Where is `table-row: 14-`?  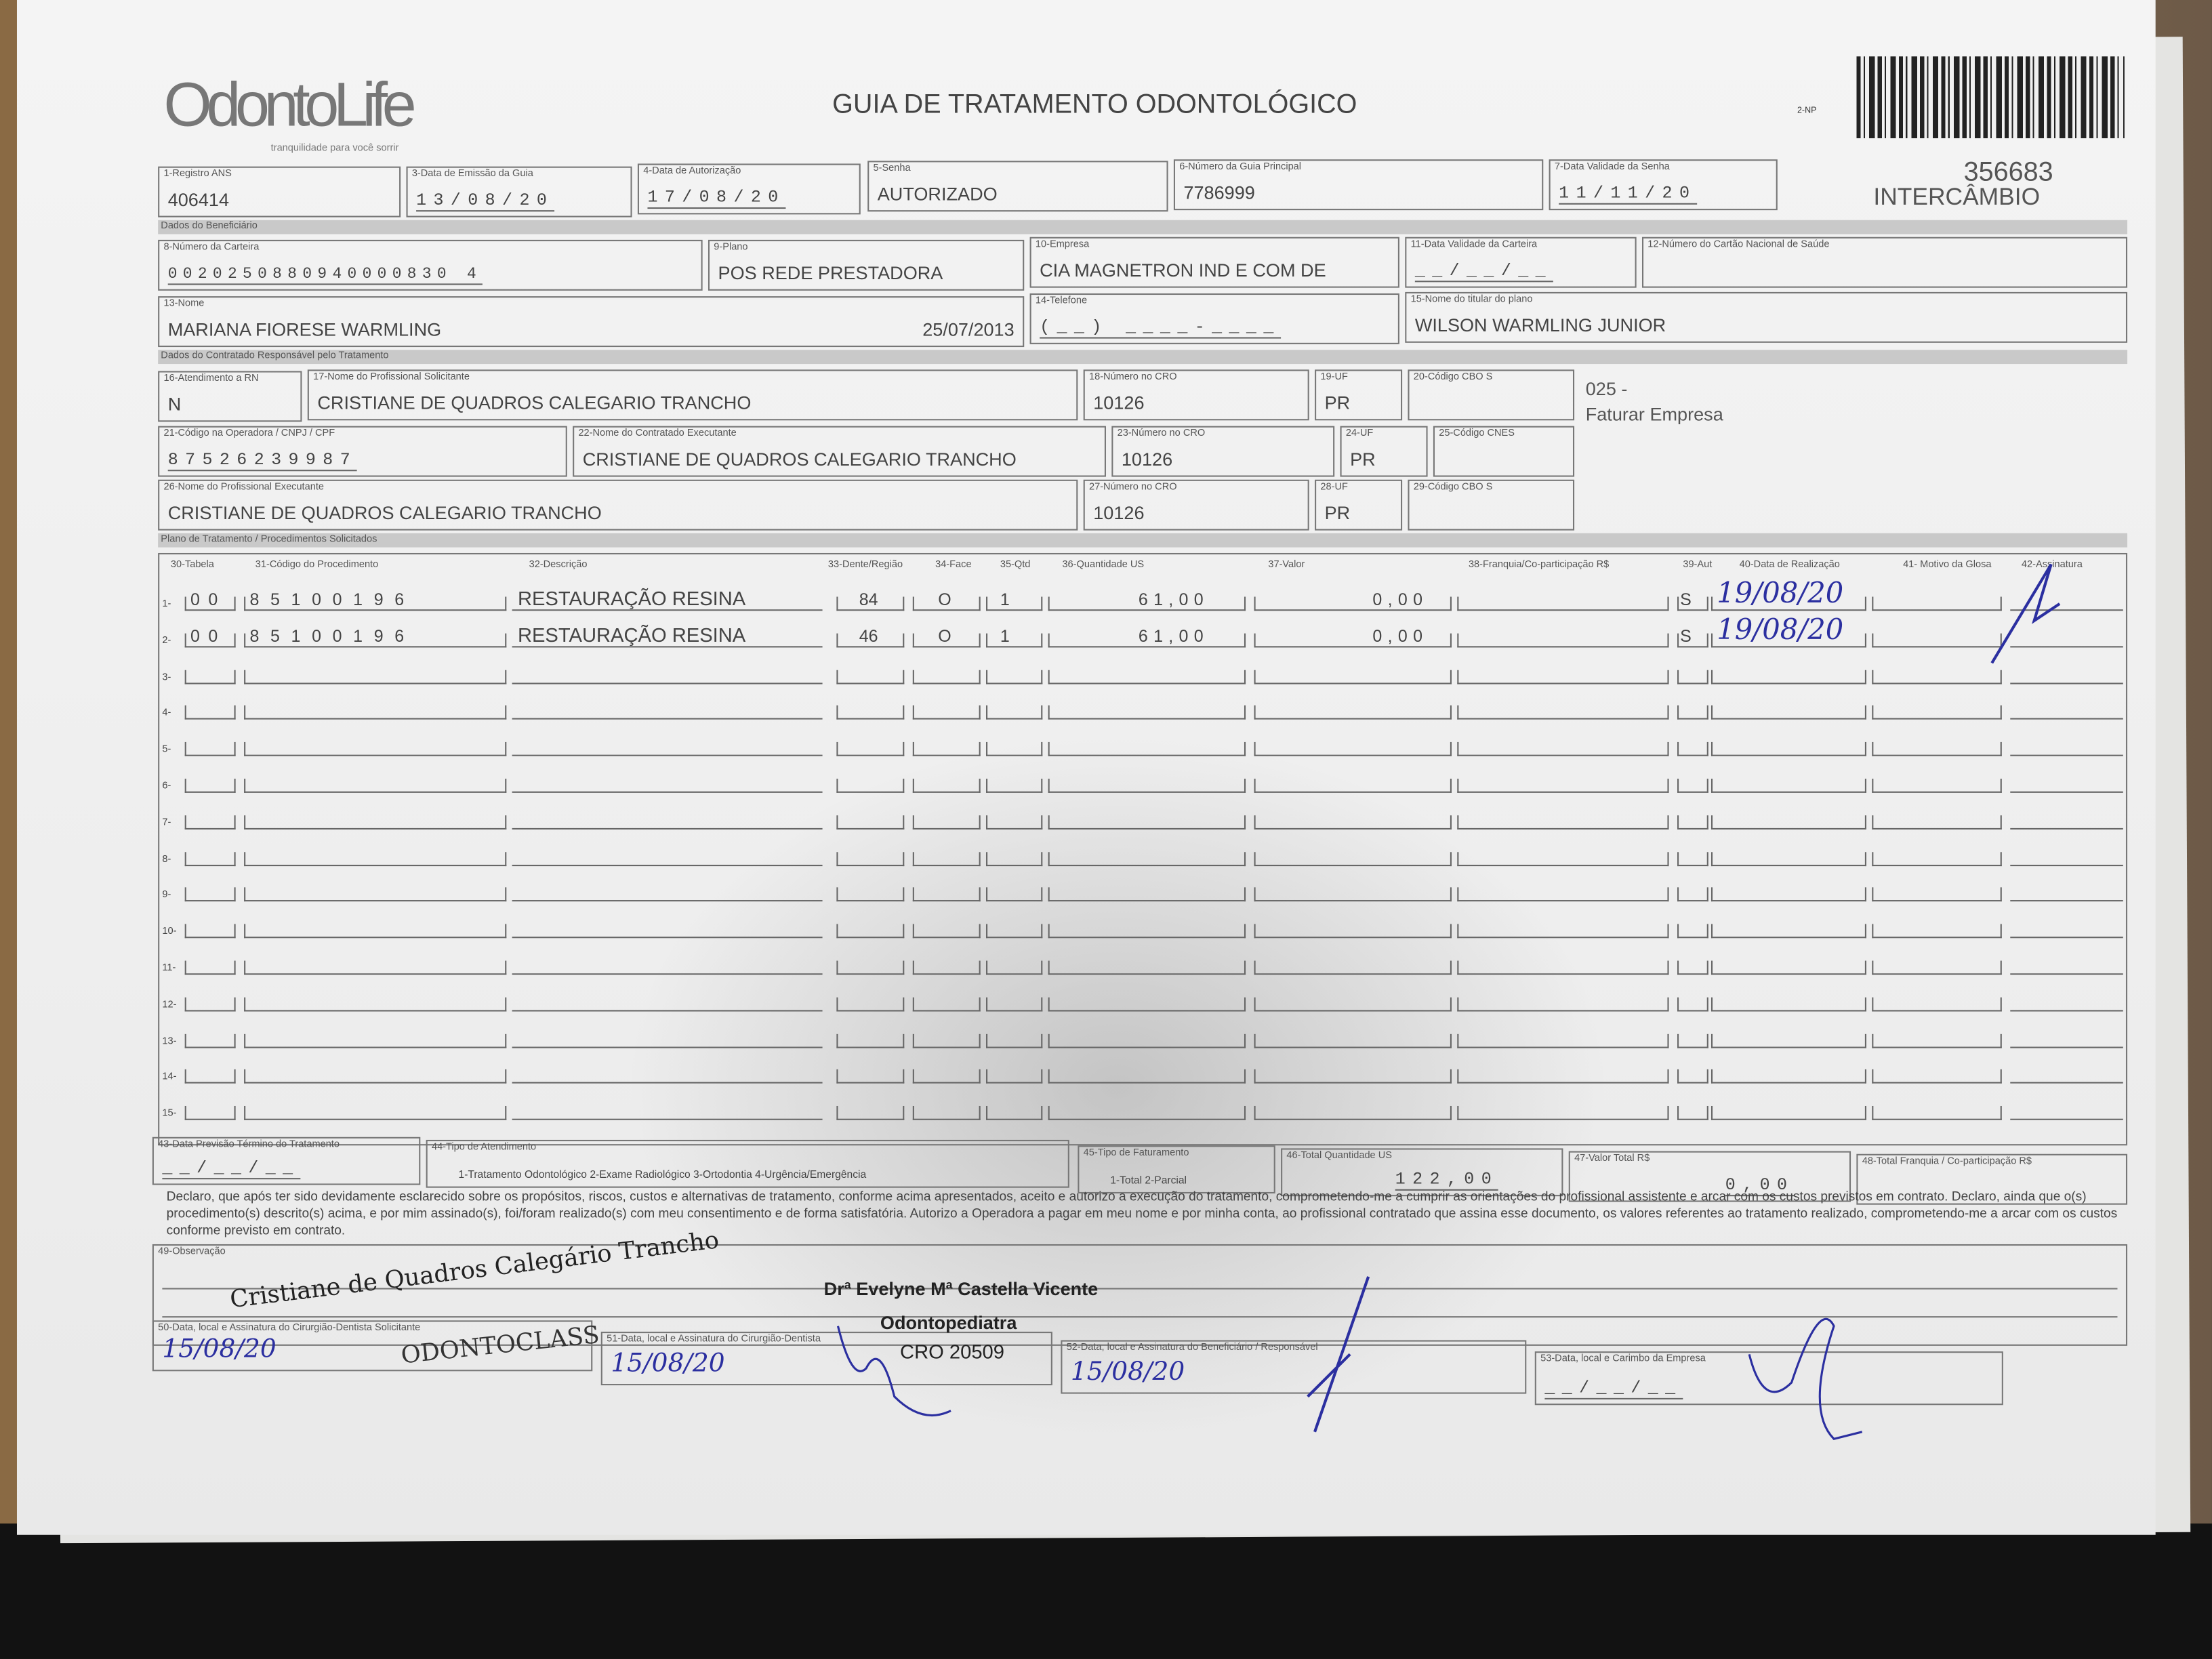
table-row: 14- is located at coordinates (1144, 1070).